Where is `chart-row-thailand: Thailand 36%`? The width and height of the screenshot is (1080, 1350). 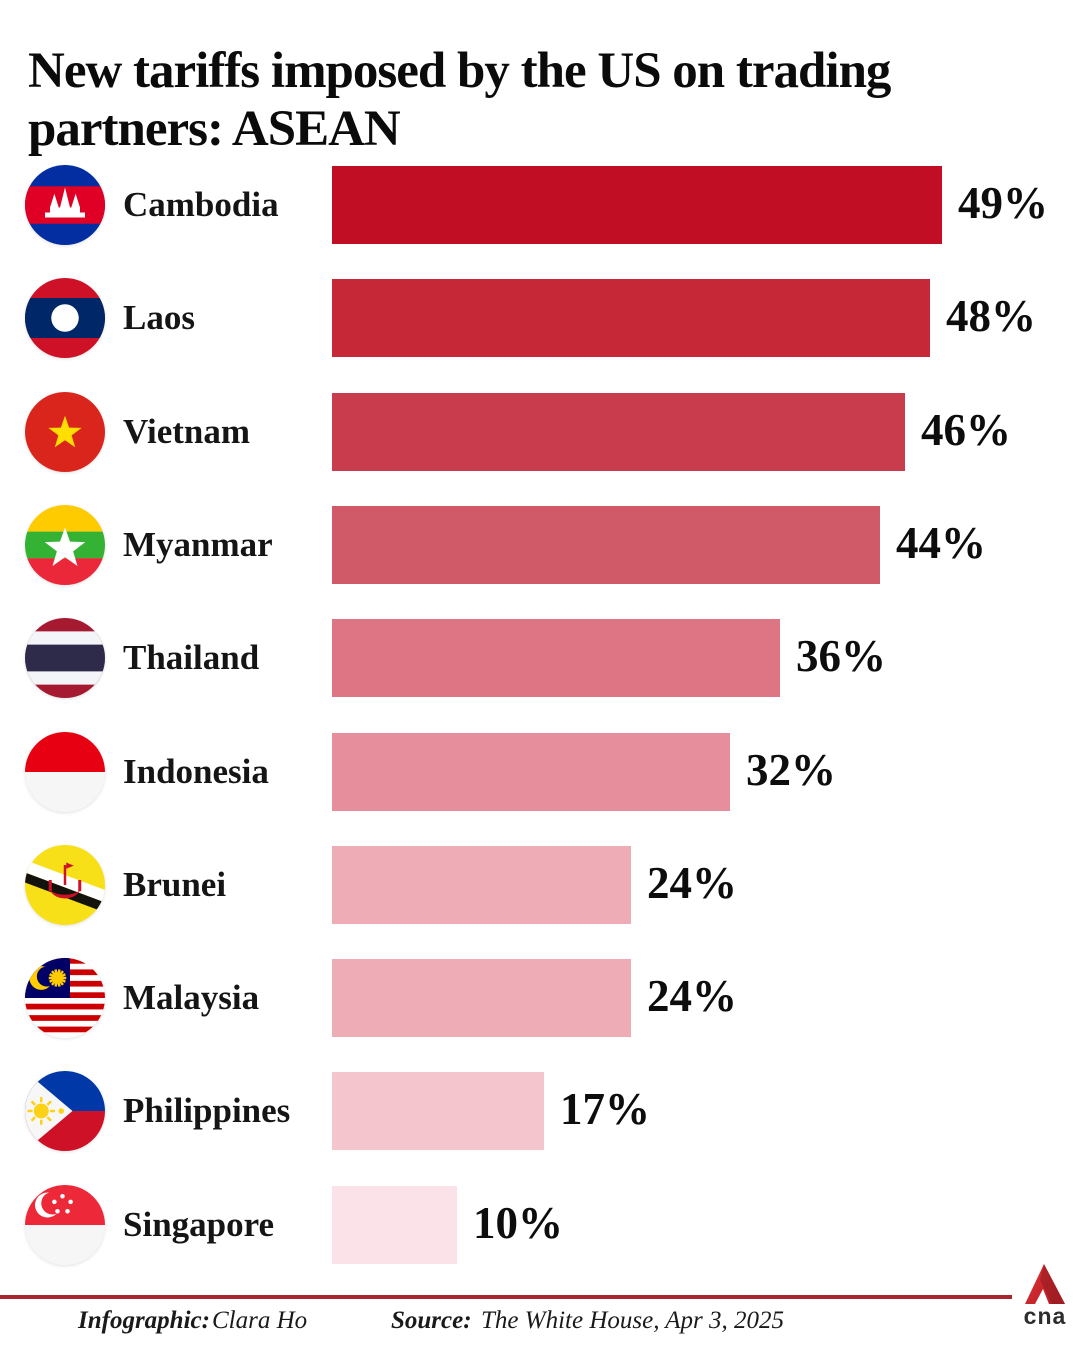
chart-row-thailand: Thailand 36% is located at coordinates (540, 658).